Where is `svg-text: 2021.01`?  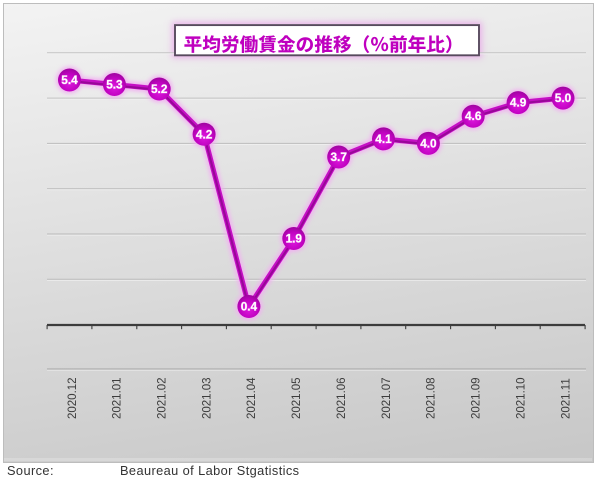 svg-text: 2021.01 is located at coordinates (118, 398).